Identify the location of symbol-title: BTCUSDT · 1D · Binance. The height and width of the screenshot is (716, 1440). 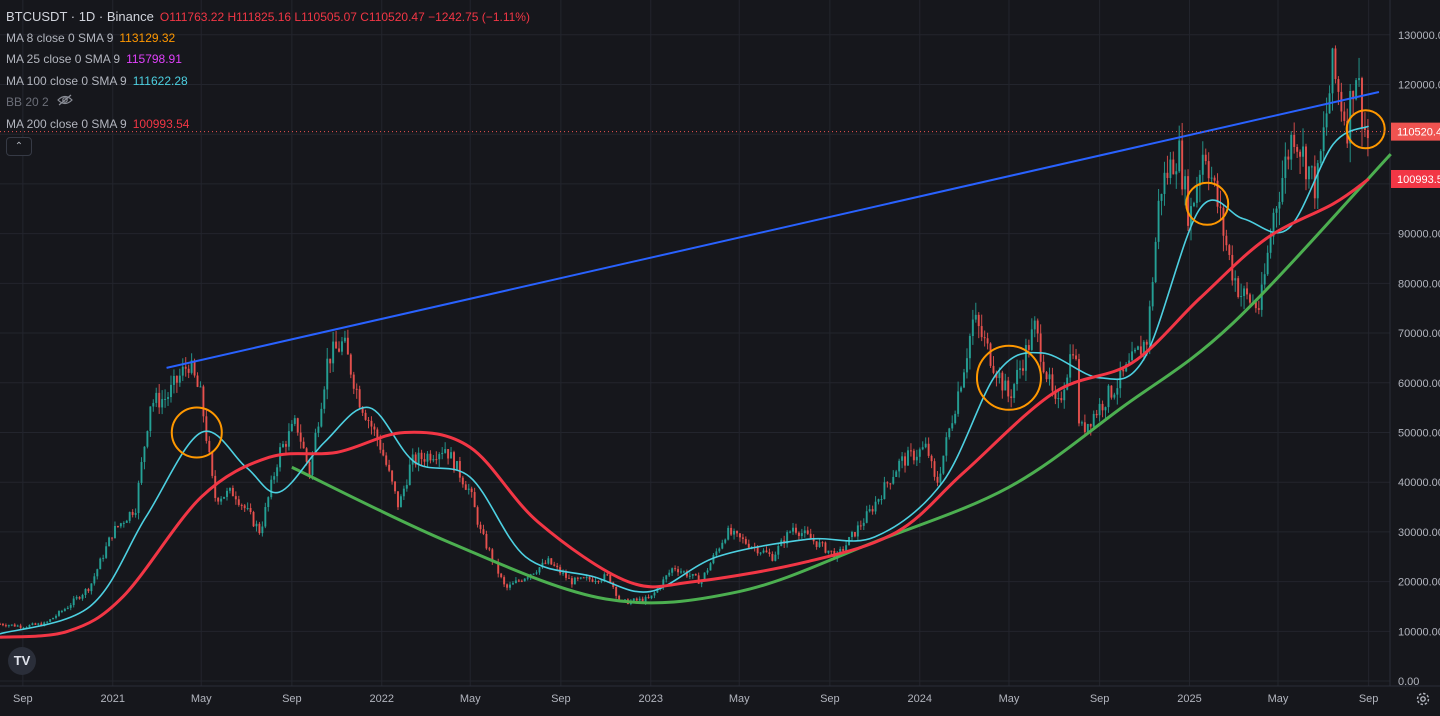
(80, 16).